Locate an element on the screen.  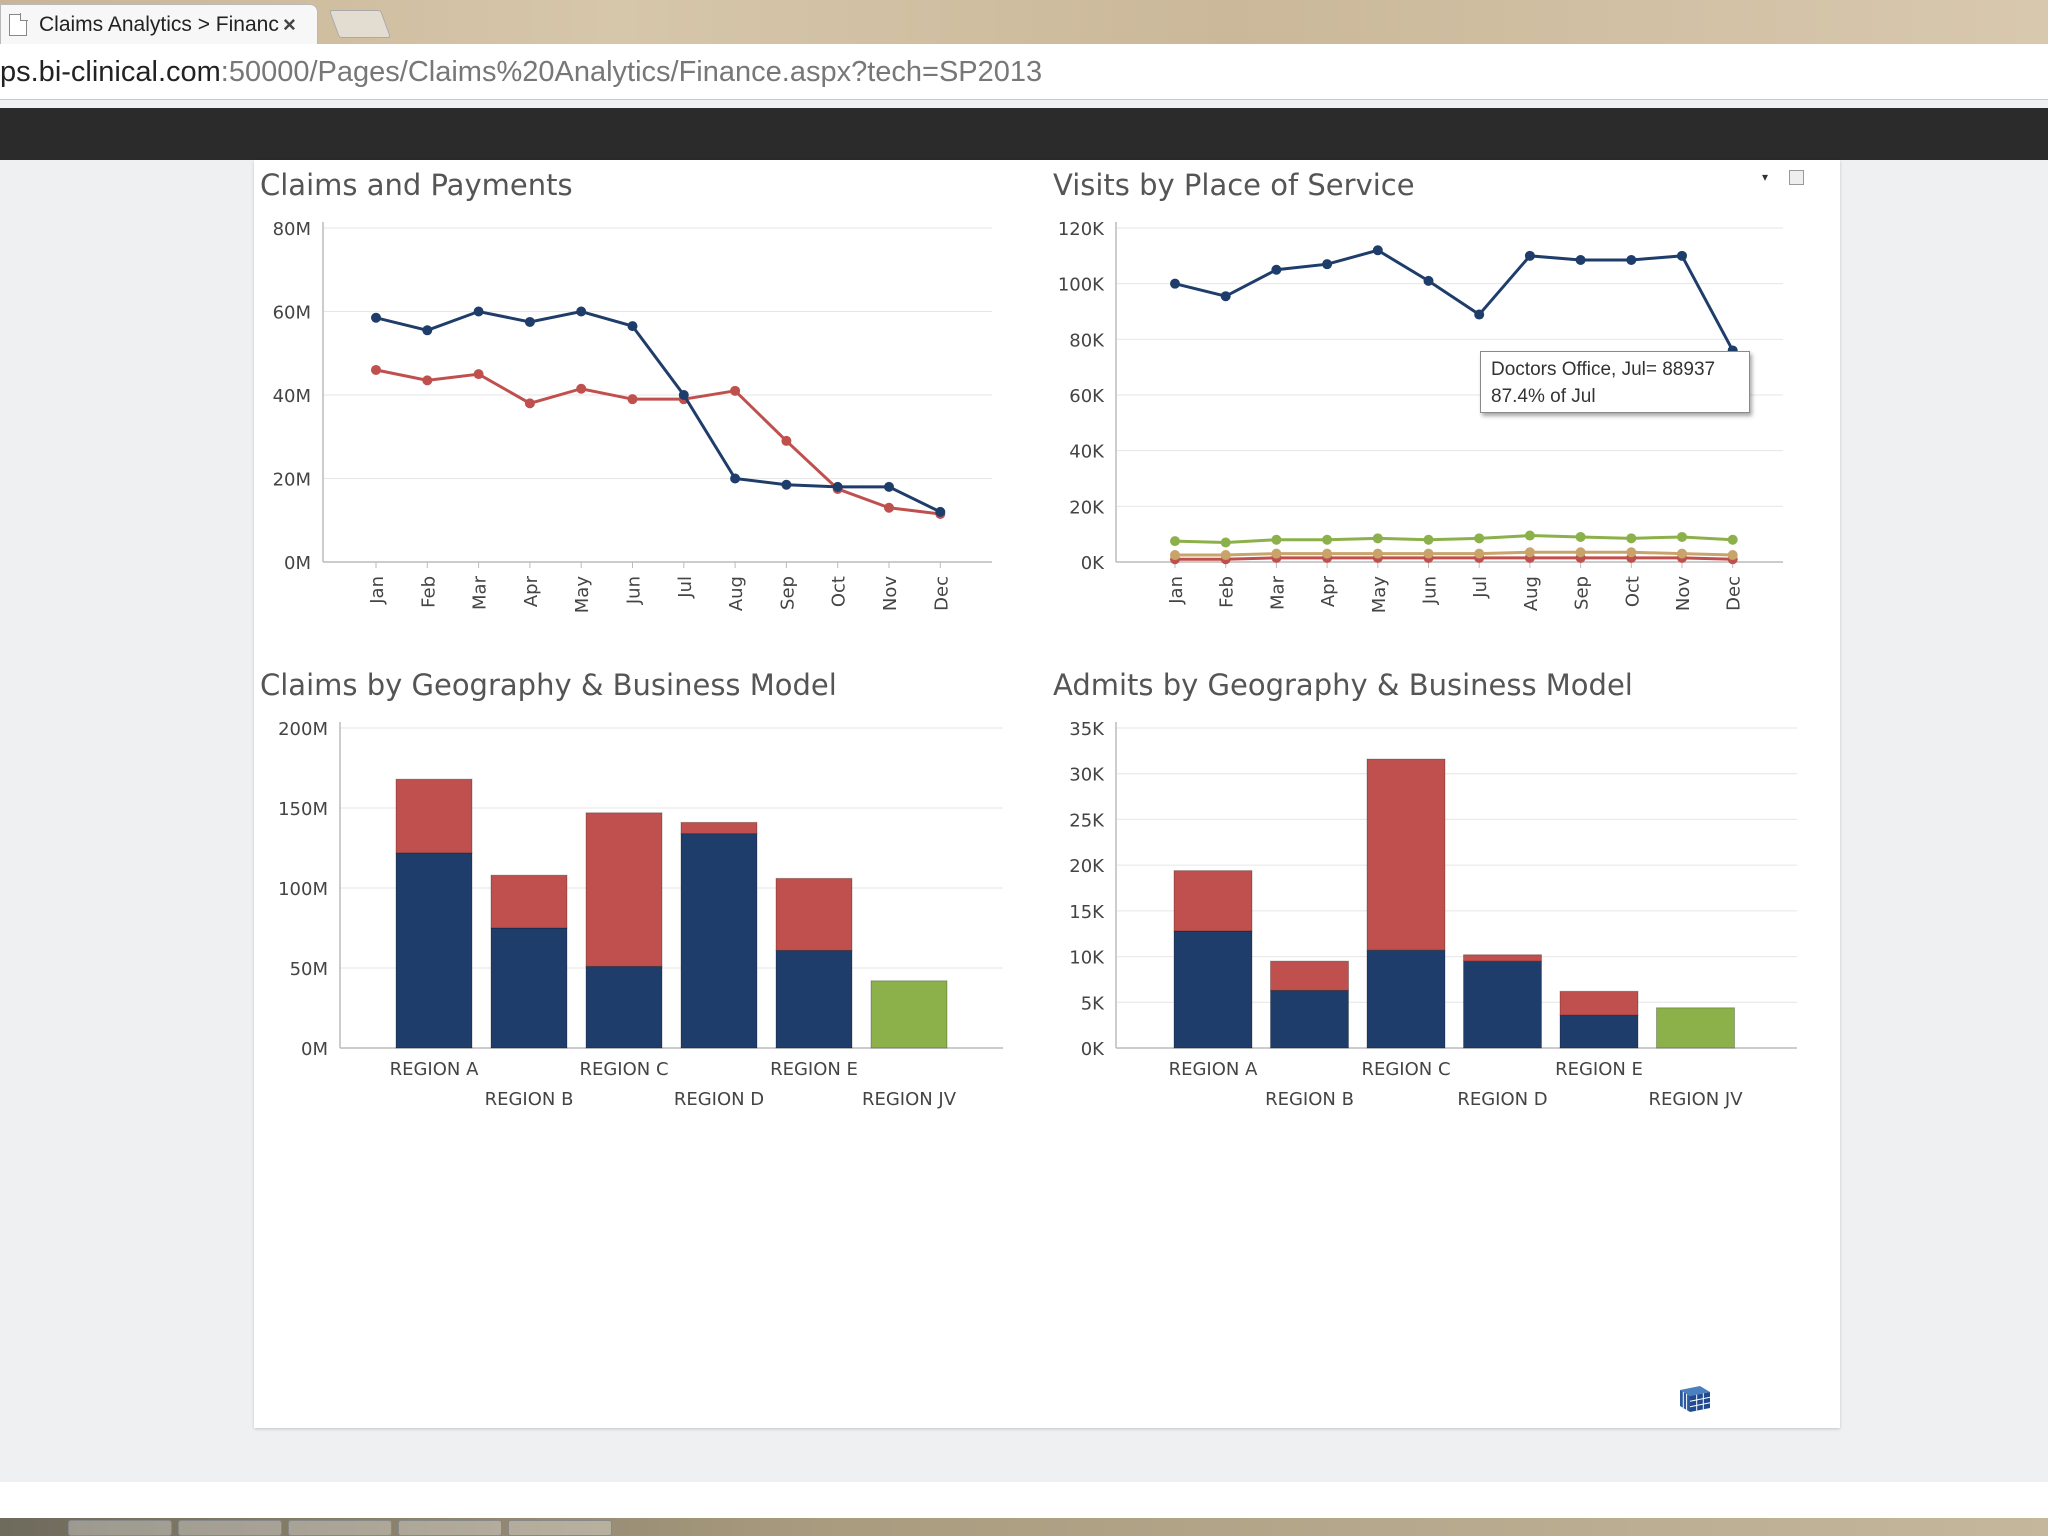
visits-xtick-label: Oct is located at coordinates (1632, 591).